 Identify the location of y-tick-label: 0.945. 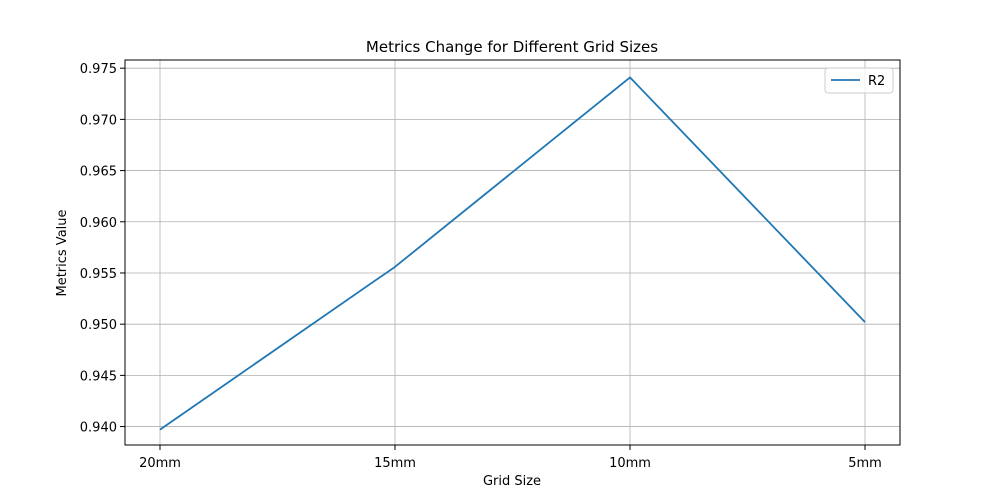
(98, 376).